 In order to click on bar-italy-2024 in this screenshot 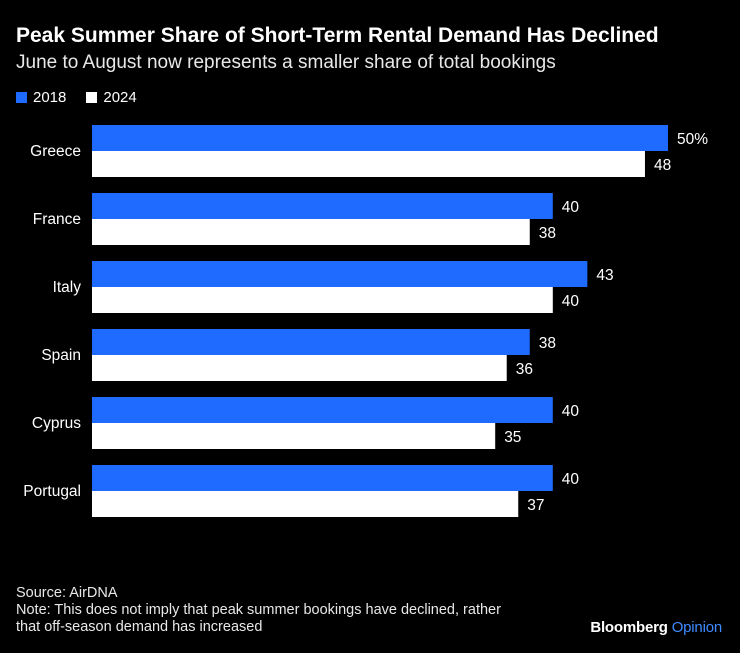, I will do `click(322, 300)`.